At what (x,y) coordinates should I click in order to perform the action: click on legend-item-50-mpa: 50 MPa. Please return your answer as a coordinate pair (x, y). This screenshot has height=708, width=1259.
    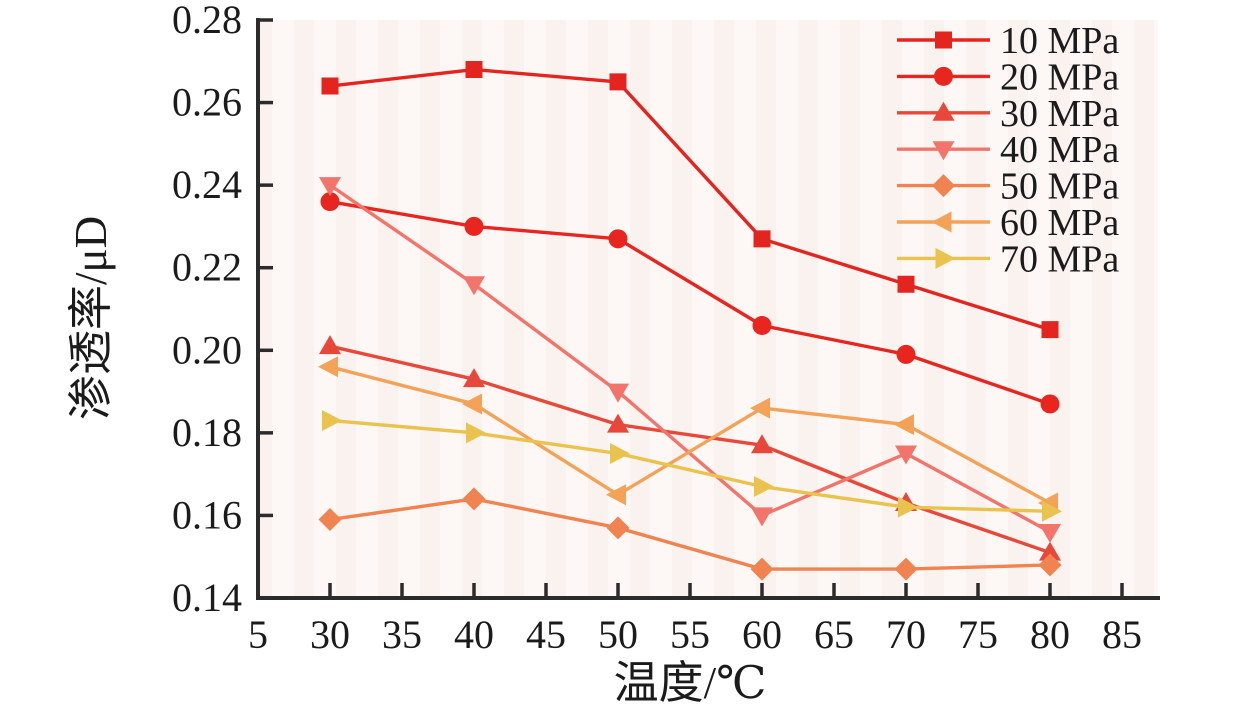
    Looking at the image, I should click on (1008, 187).